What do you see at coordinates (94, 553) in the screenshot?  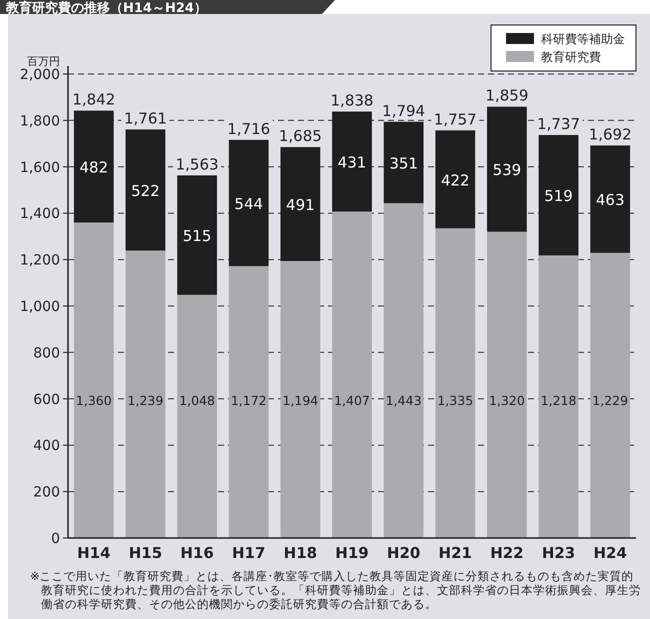 I see `x-tick-label: H14` at bounding box center [94, 553].